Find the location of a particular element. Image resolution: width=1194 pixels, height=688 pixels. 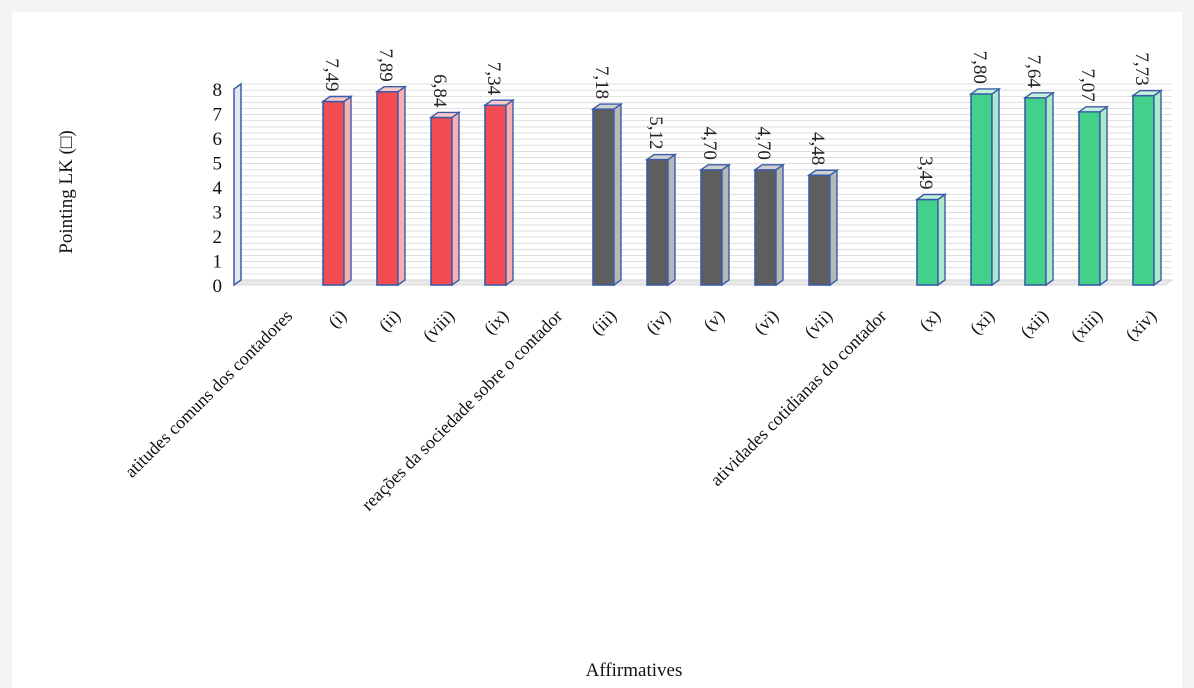

x-category-label: reações da sociedade sobre o contador is located at coordinates (461, 410).